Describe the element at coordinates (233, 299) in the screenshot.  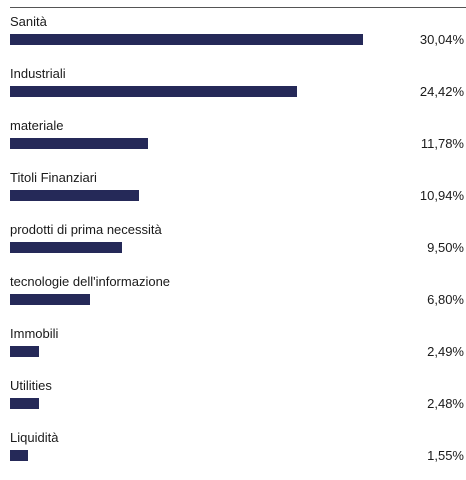
I see `bar-row: tecnologie dell'informazione 6,80%` at that location.